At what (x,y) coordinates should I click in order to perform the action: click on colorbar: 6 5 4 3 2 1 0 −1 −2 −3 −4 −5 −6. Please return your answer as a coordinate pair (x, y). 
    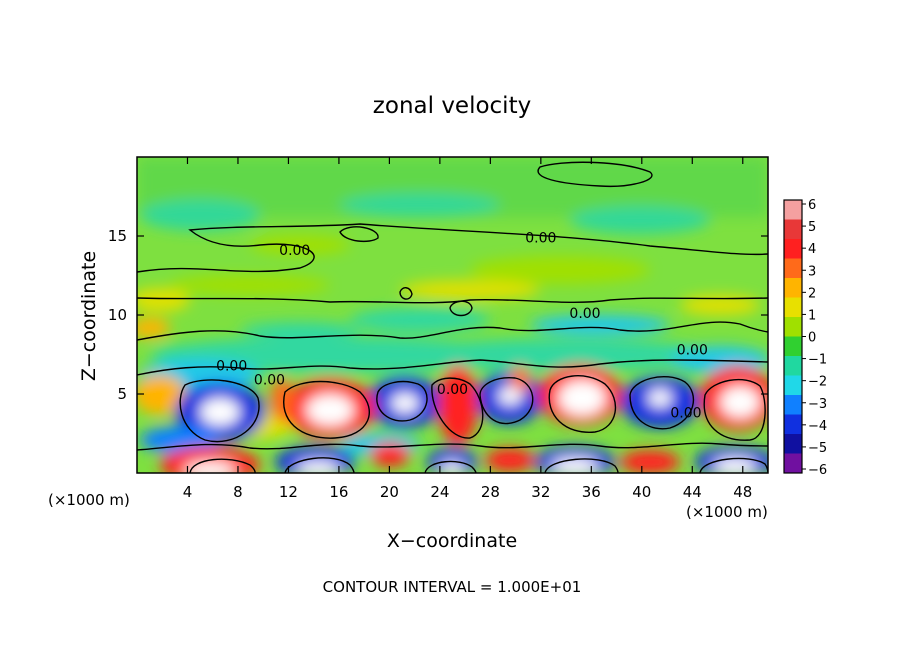
    Looking at the image, I should click on (805, 338).